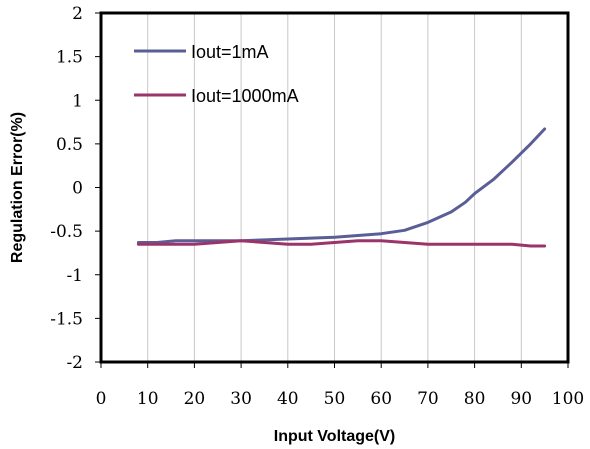 The image size is (590, 449). I want to click on y-axis-ticks: 2 1.5 1 0.5 0 -0.5 -1 -1.5 -2, so click(75, 188).